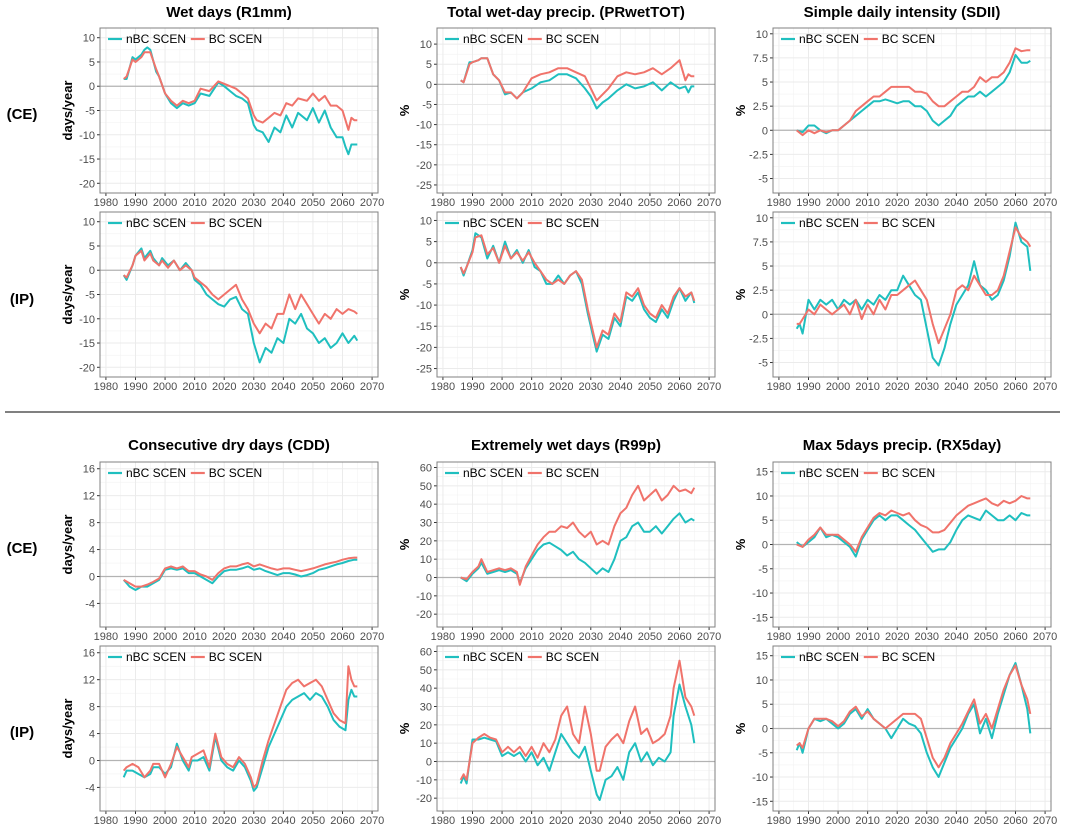 Image resolution: width=1065 pixels, height=824 pixels. Describe the element at coordinates (426, 505) in the screenshot. I see `y-tick-label: 40` at that location.